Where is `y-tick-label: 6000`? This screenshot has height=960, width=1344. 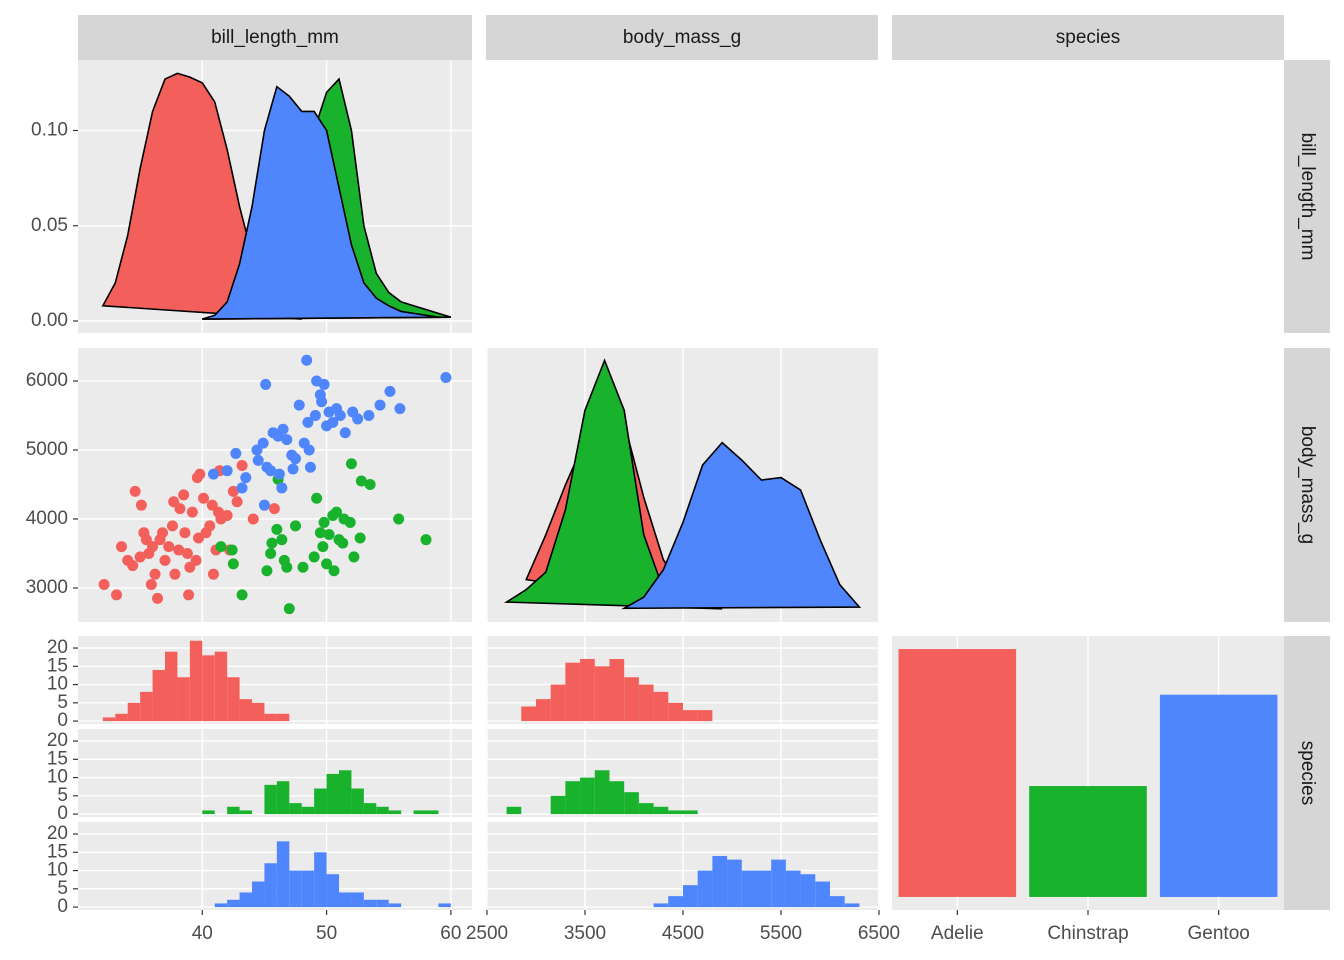
y-tick-label: 6000 is located at coordinates (47, 380).